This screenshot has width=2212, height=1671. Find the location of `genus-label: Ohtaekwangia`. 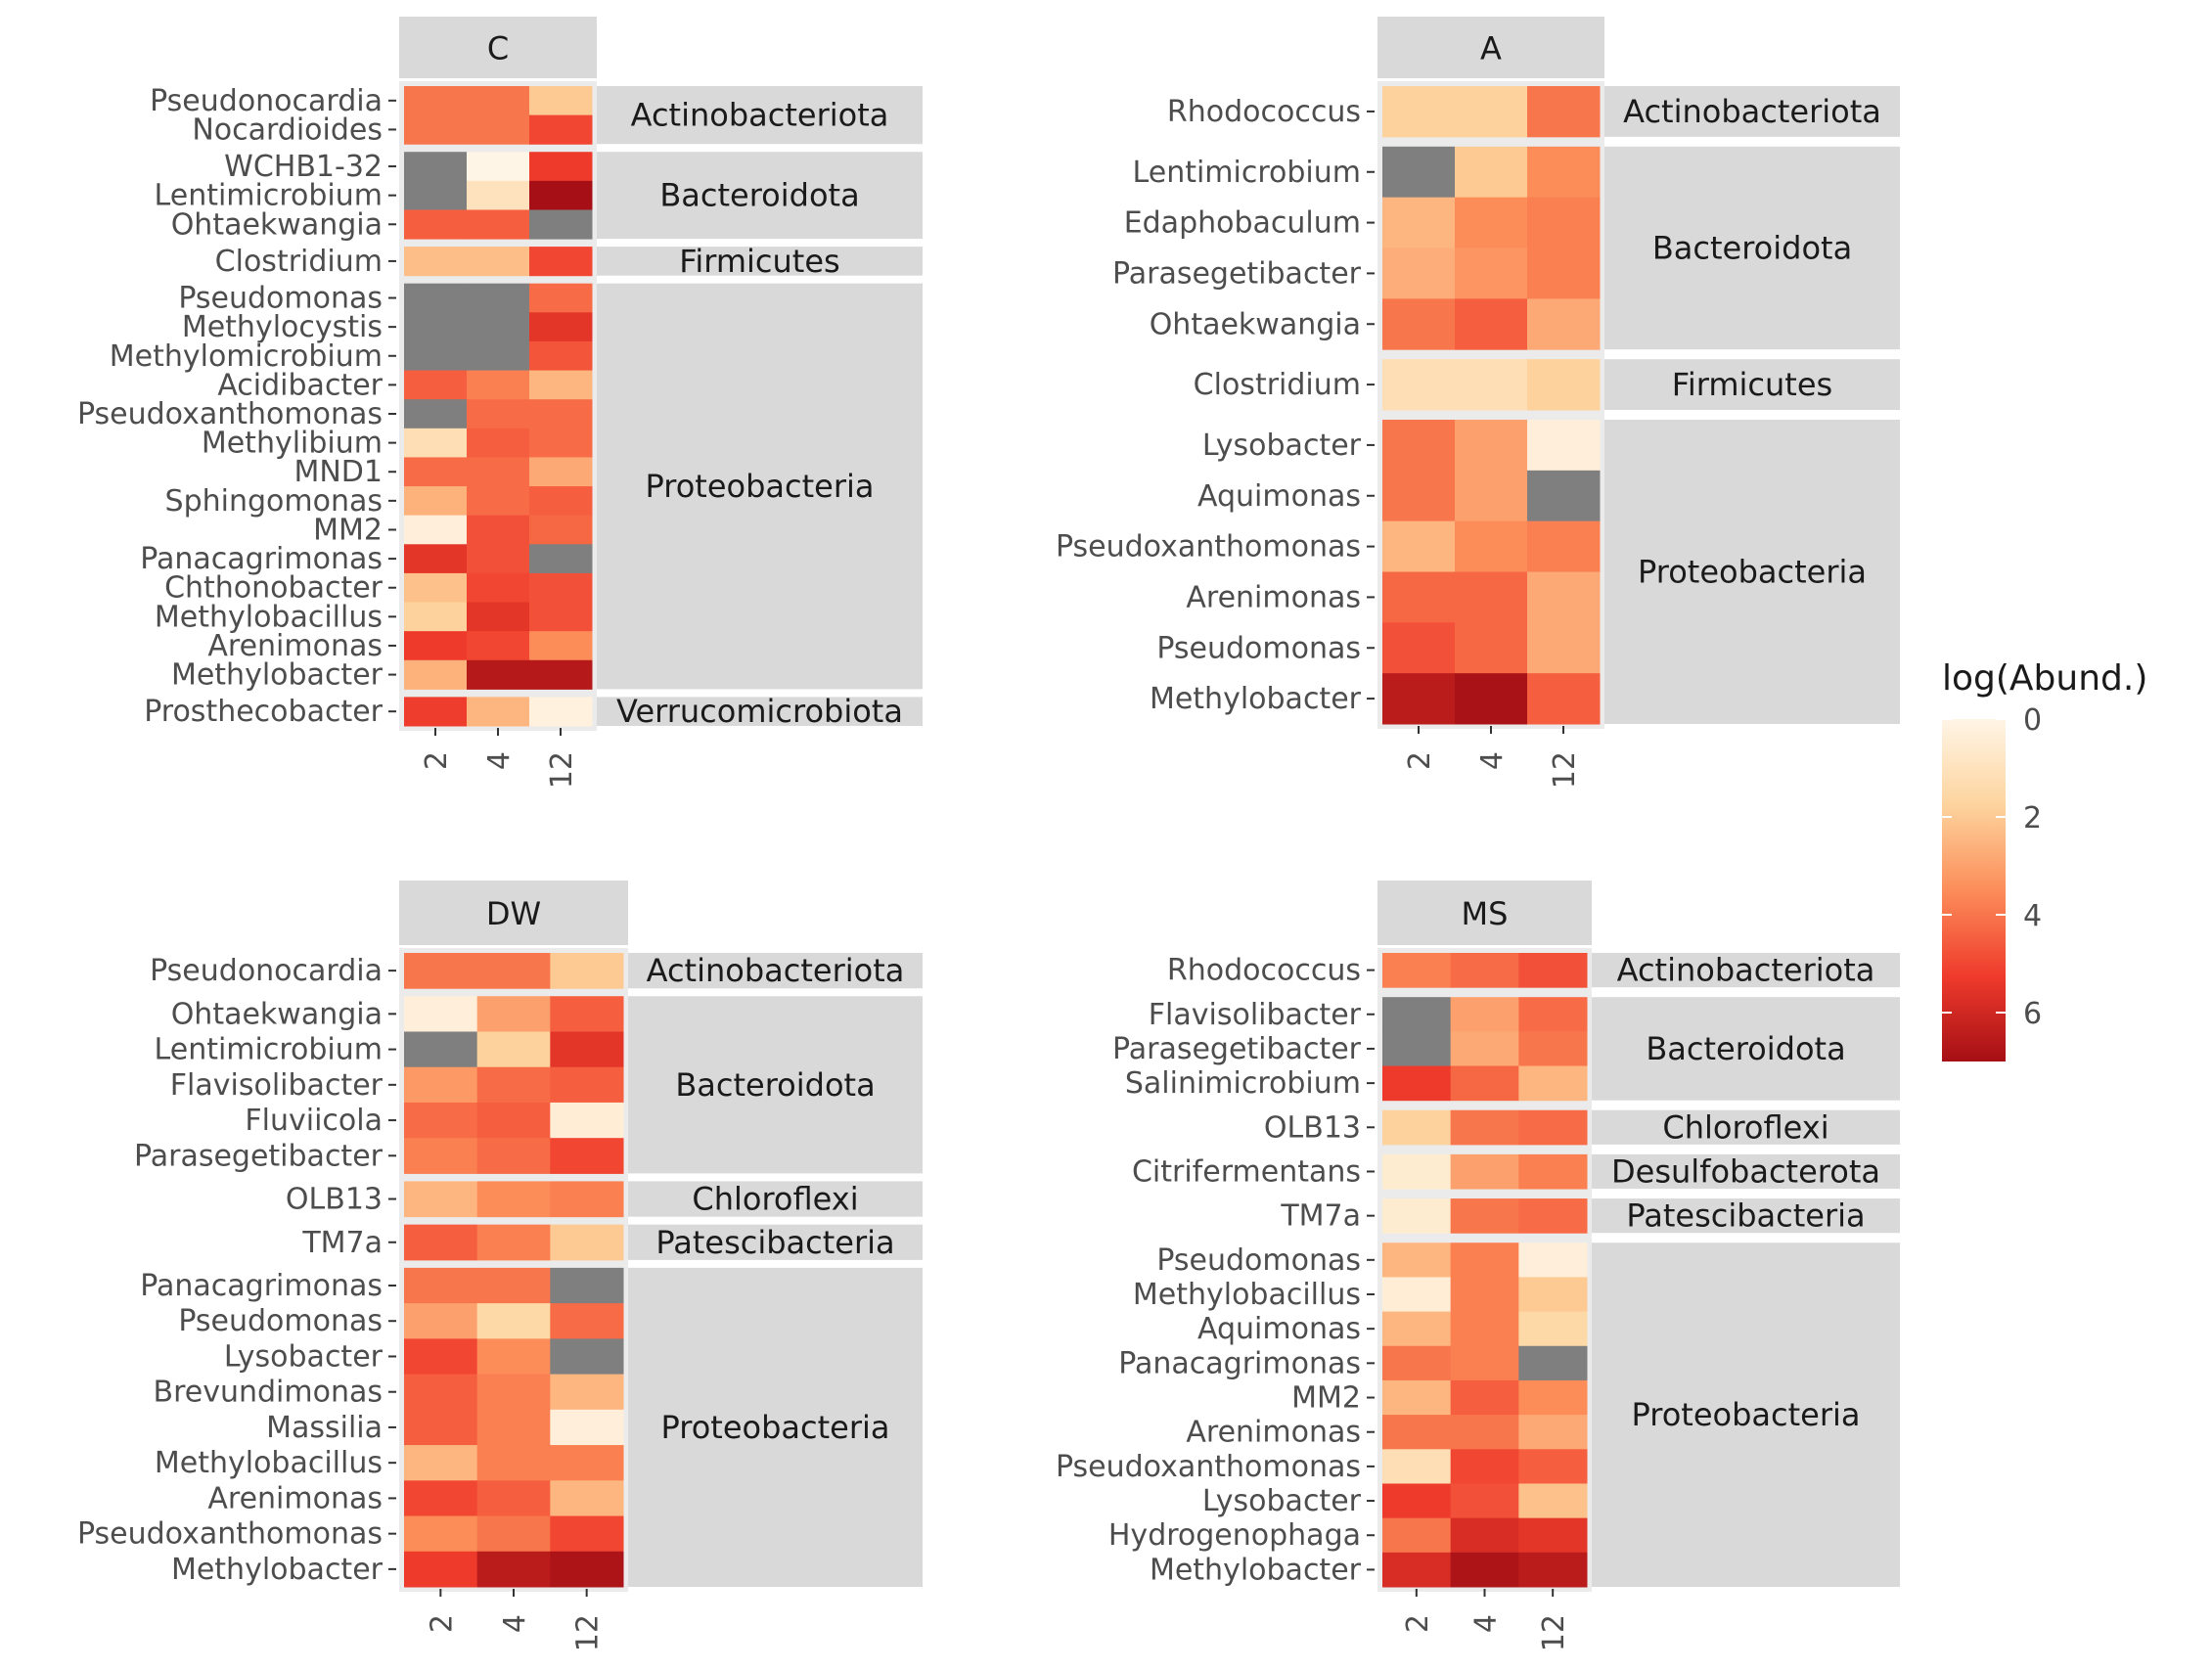

genus-label: Ohtaekwangia is located at coordinates (277, 225).